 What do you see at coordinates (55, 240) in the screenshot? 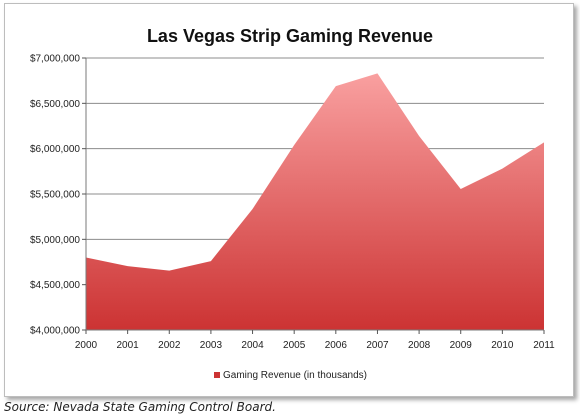
I see `y-tick-label: $5,000,000` at bounding box center [55, 240].